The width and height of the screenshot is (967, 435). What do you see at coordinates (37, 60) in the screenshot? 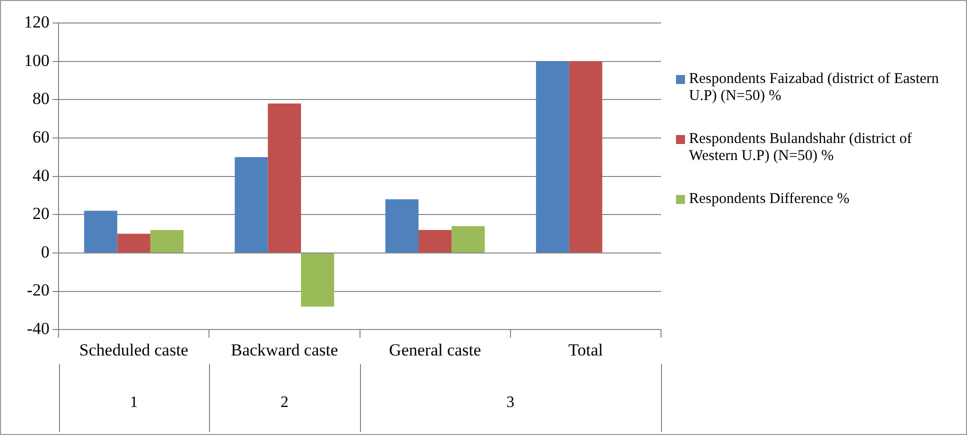
I see `y-tick-label: 100` at bounding box center [37, 60].